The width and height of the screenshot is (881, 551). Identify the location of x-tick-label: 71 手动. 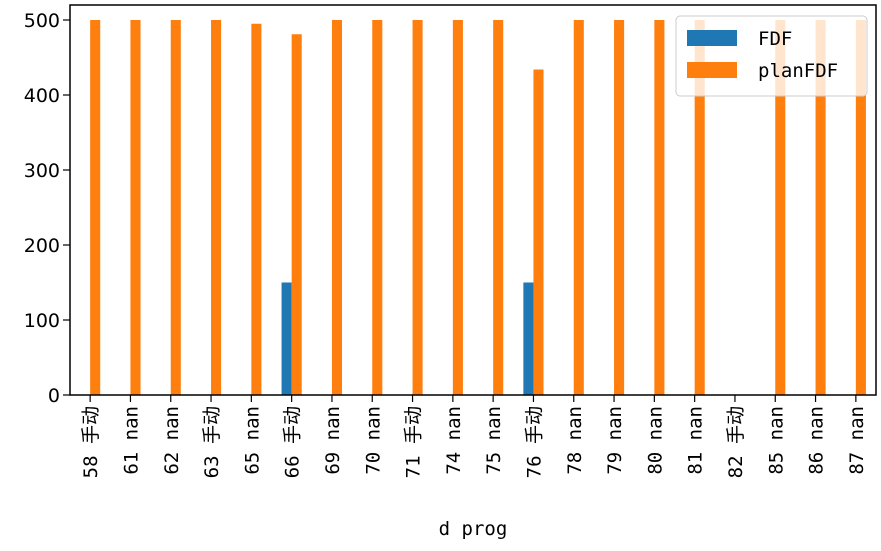
(414, 442).